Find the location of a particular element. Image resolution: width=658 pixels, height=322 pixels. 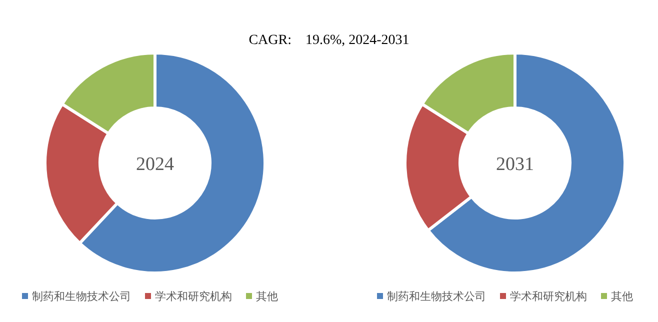

text: CAGR: 19.6%, 2024-2031 is located at coordinates (329, 40).